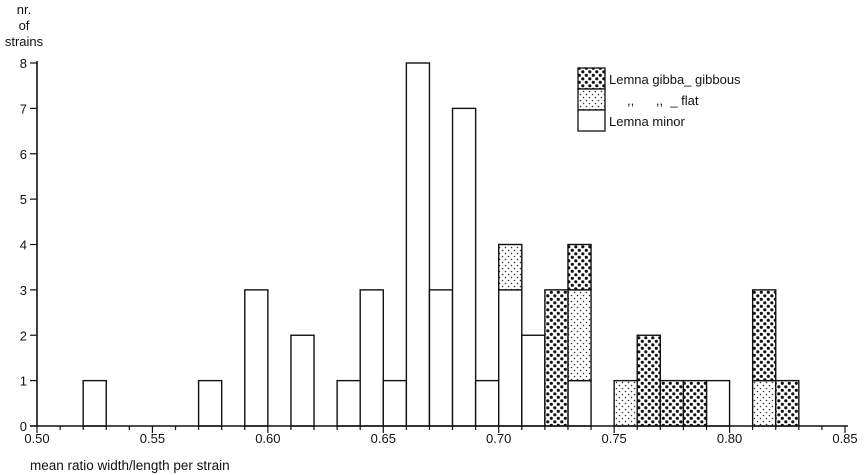 The height and width of the screenshot is (475, 867). Describe the element at coordinates (383, 438) in the screenshot. I see `x-tick-label: 0.65` at that location.